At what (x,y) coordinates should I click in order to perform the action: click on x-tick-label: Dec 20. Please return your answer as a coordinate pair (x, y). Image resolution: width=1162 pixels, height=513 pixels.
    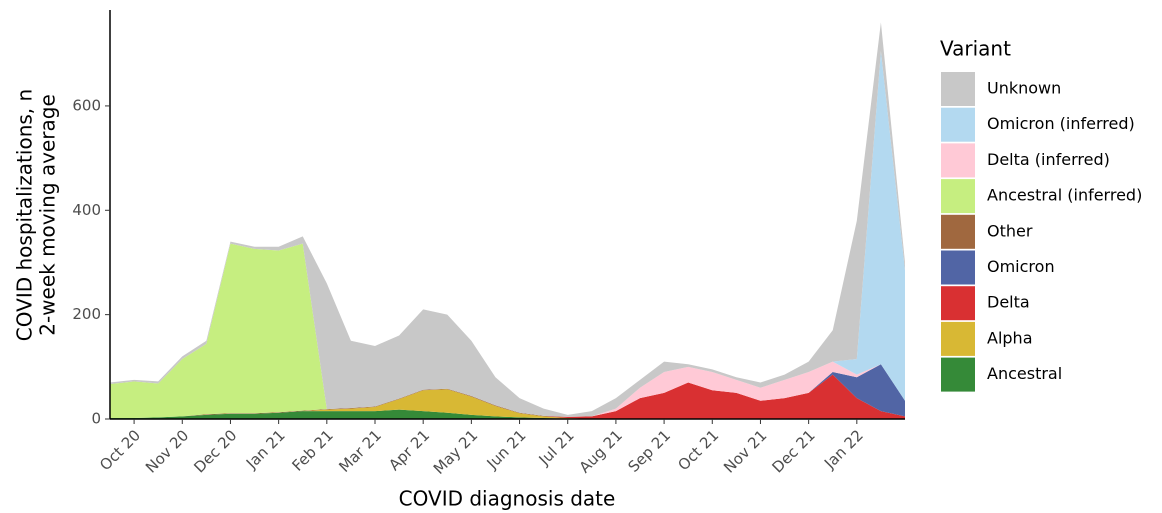
    Looking at the image, I should click on (215, 451).